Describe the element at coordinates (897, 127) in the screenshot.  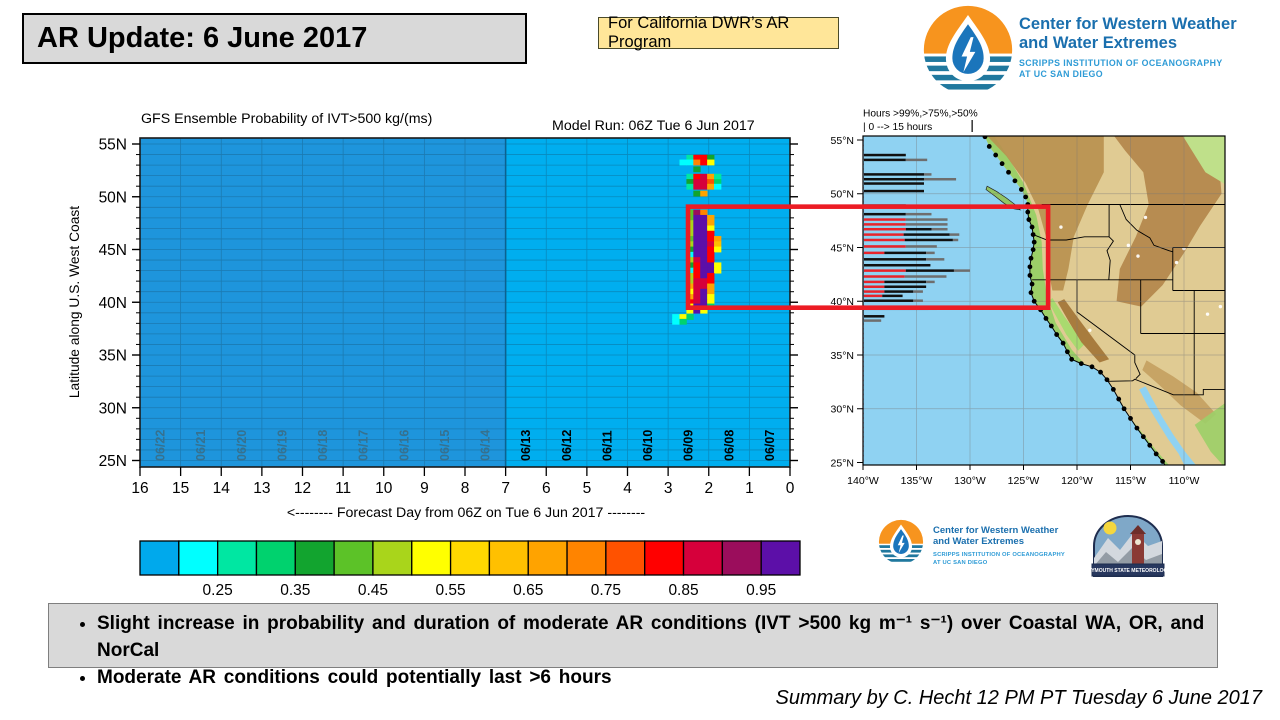
I see `map-legend-line2: | 0 --> 15 hours` at that location.